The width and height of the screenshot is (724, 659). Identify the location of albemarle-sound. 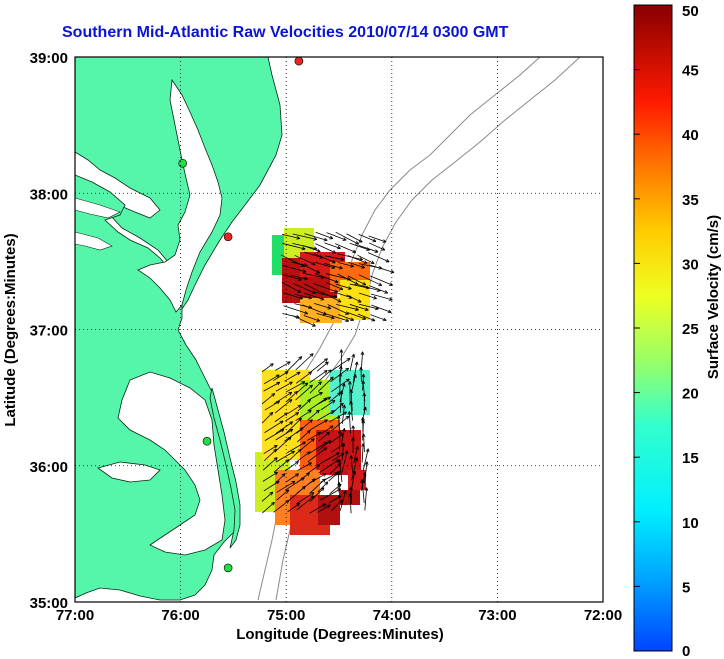
(129, 472).